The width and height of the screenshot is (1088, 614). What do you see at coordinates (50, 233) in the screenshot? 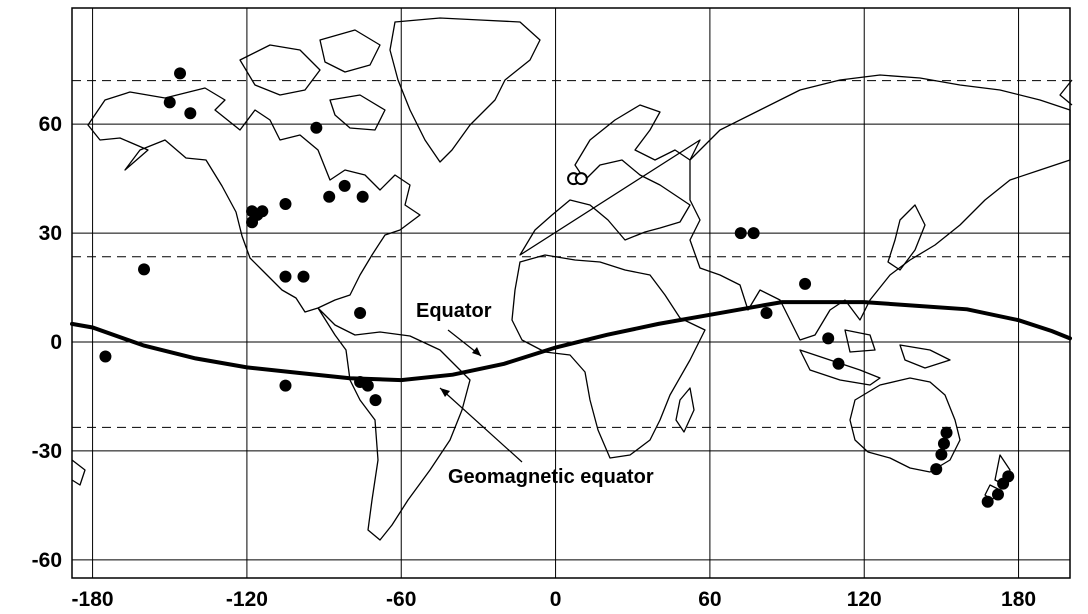
I see `y-tick-label: 30` at bounding box center [50, 233].